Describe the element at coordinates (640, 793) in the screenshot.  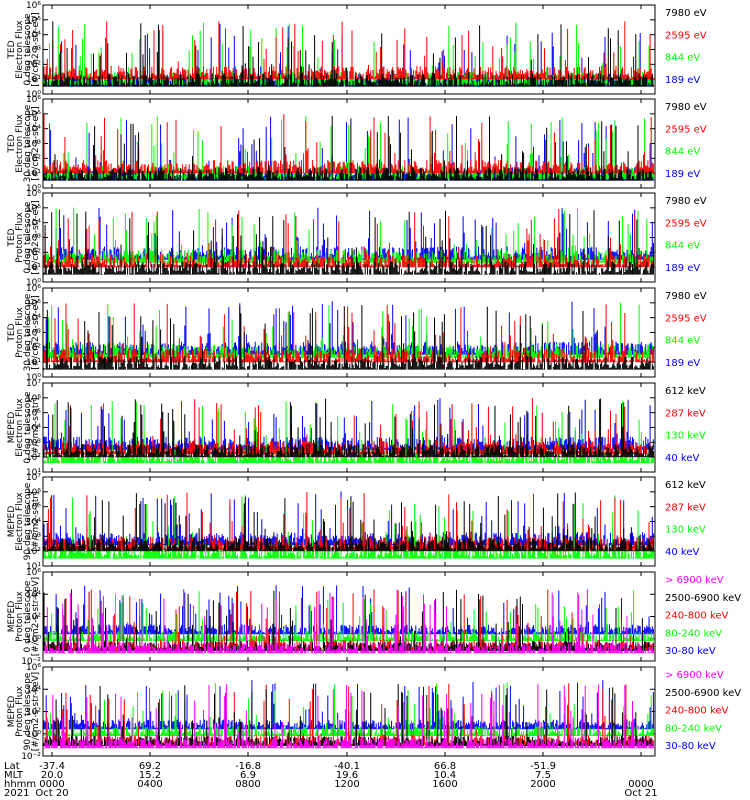
I see `x-axis-value: Oct 21` at that location.